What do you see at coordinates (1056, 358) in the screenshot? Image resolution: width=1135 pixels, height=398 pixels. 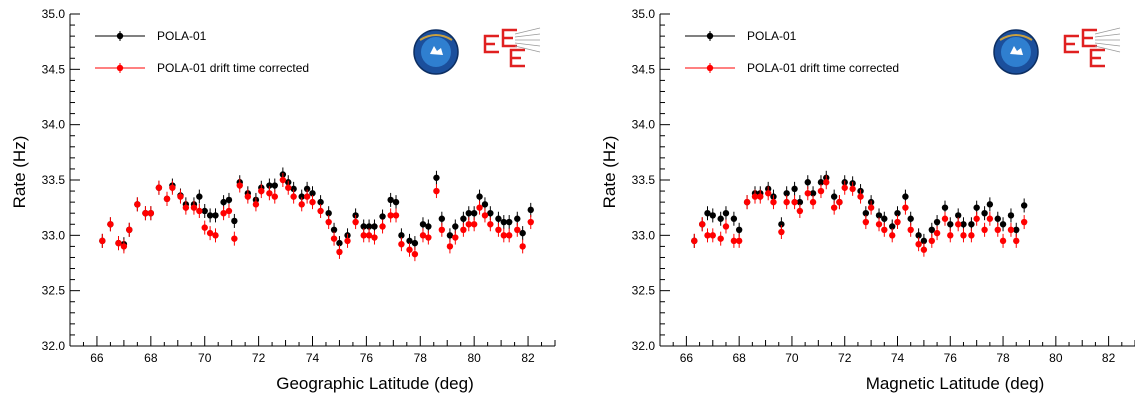 I see `x-tick-label: 80` at bounding box center [1056, 358].